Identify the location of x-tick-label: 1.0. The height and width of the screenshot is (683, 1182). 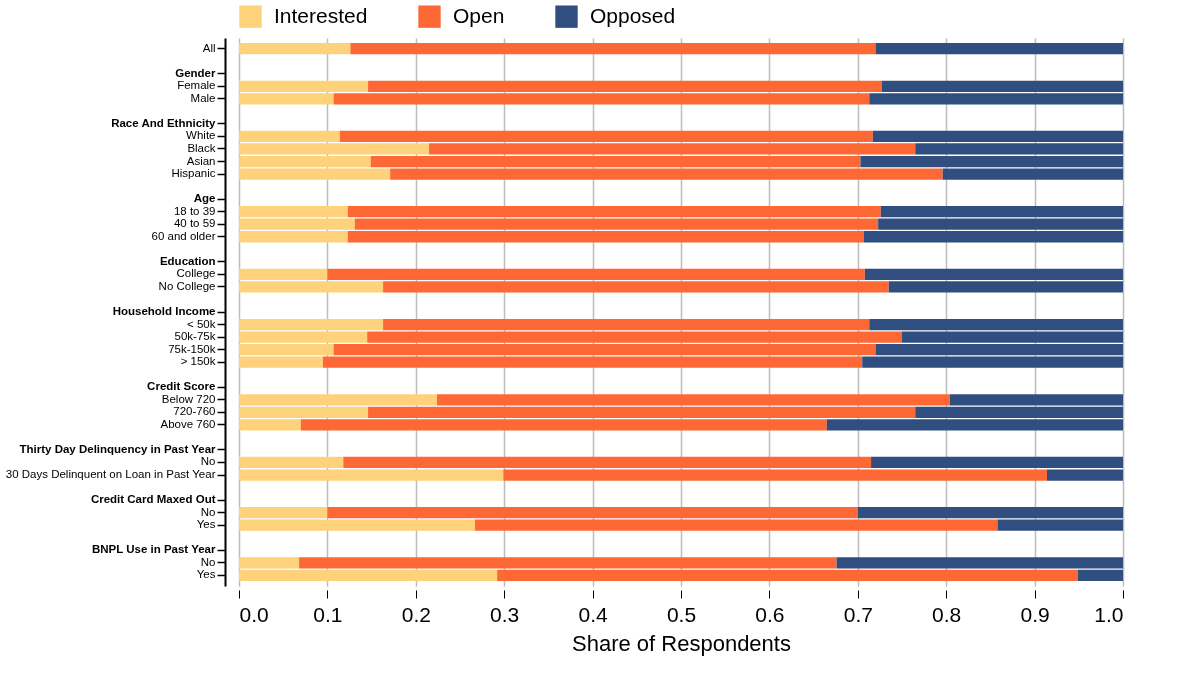
(1109, 614).